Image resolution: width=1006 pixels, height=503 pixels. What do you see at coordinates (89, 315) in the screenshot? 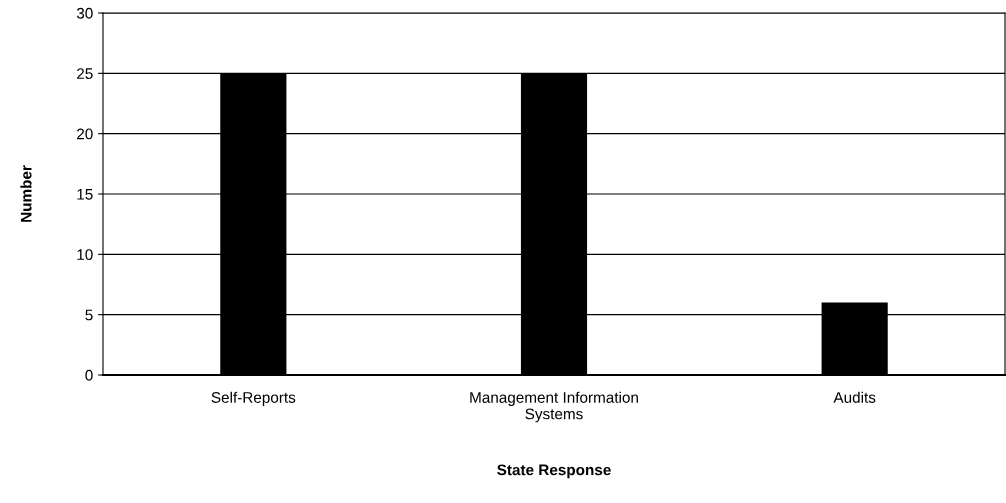
I see `y-tick-label: 5` at bounding box center [89, 315].